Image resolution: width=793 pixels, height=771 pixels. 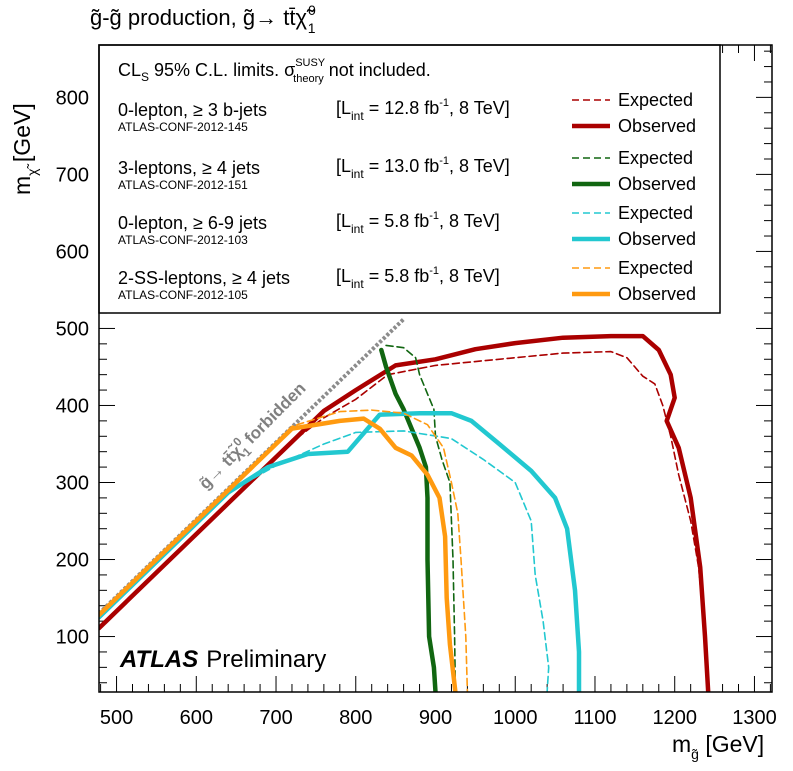 I want to click on x-tick-label: 1200, so click(x=674, y=718).